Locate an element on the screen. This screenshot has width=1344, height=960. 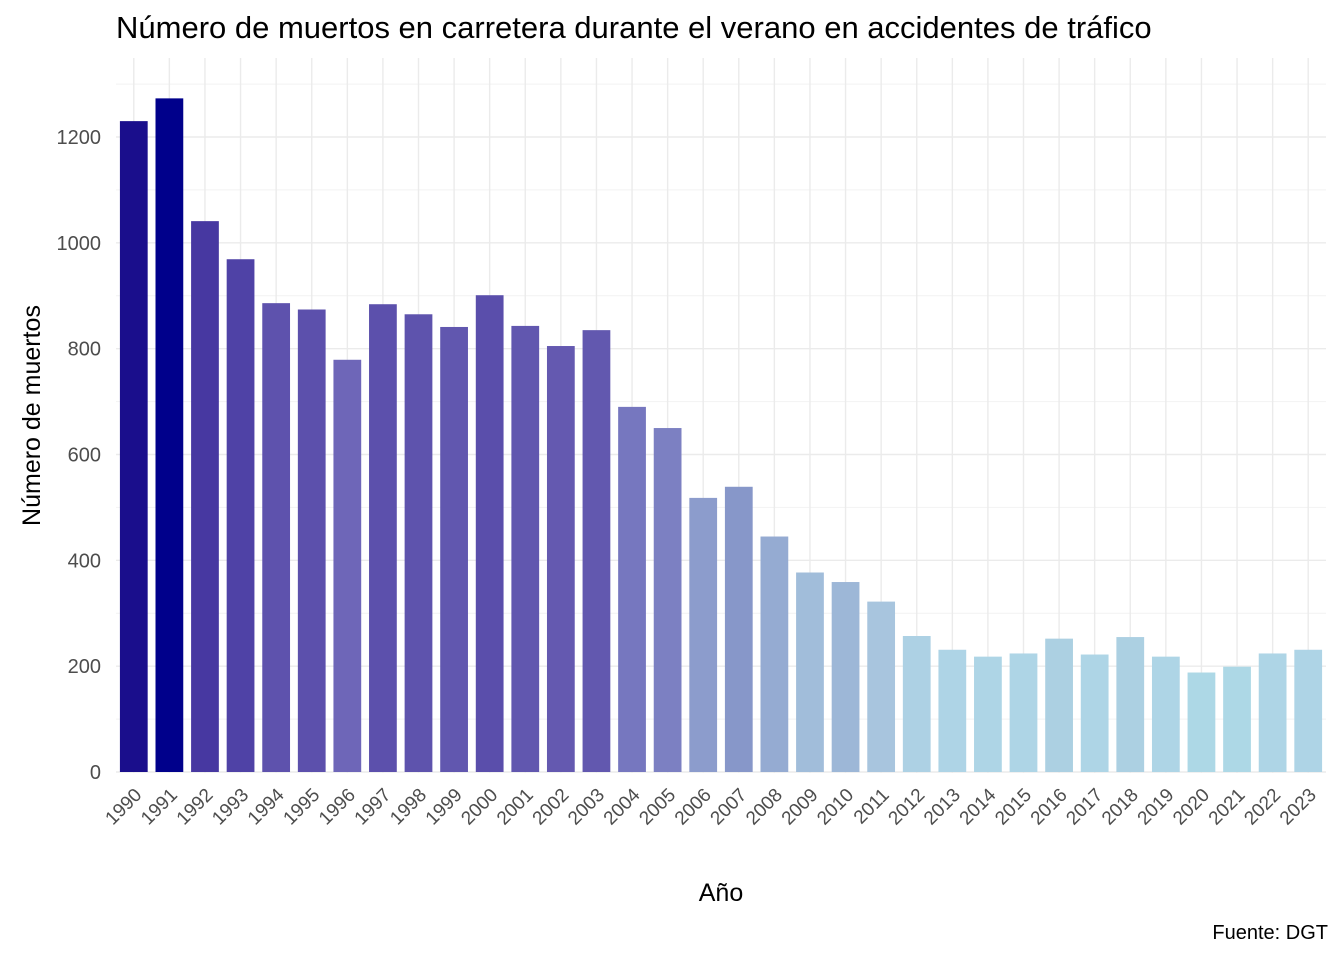
y-tick-label: 1000 is located at coordinates (79, 244).